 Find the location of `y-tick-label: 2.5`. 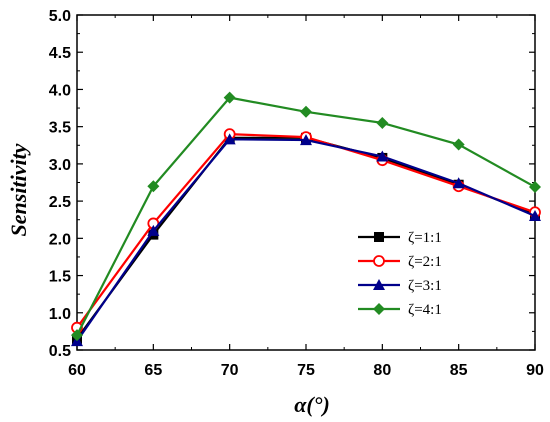

y-tick-label: 2.5 is located at coordinates (60, 202).